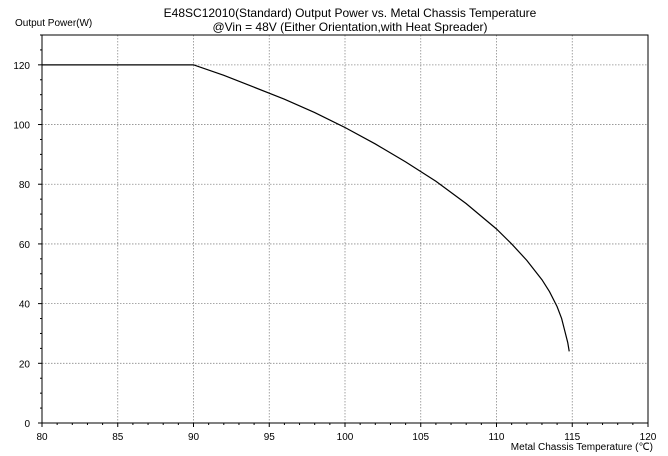 This screenshot has height=456, width=668. I want to click on x-tick-label-110: 110, so click(497, 437).